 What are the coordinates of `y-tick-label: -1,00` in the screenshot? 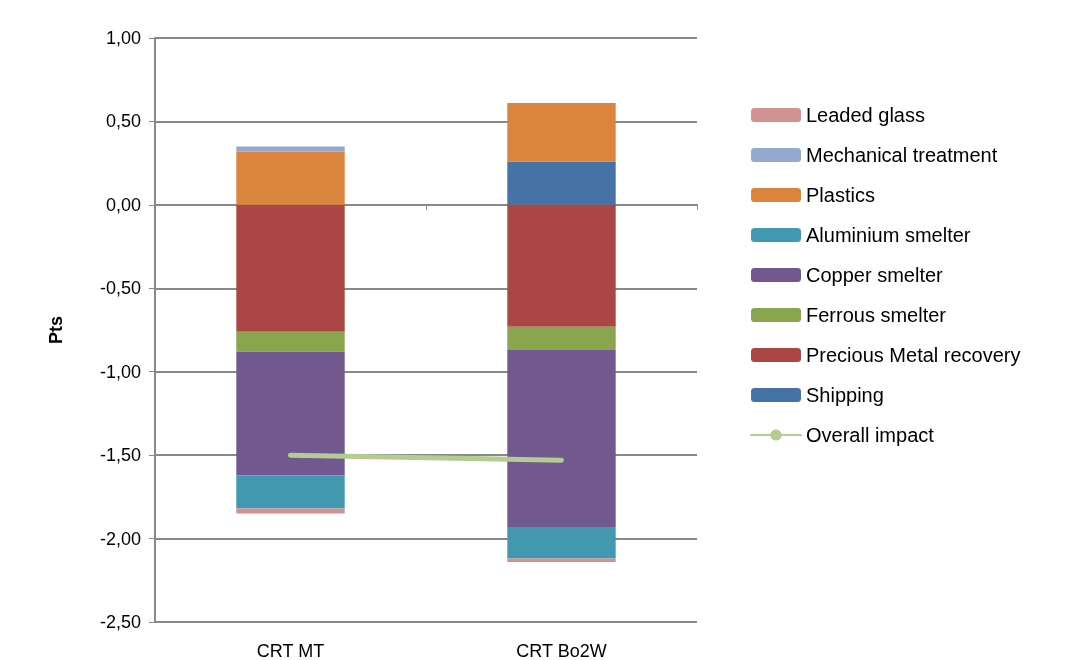 It's located at (120, 371).